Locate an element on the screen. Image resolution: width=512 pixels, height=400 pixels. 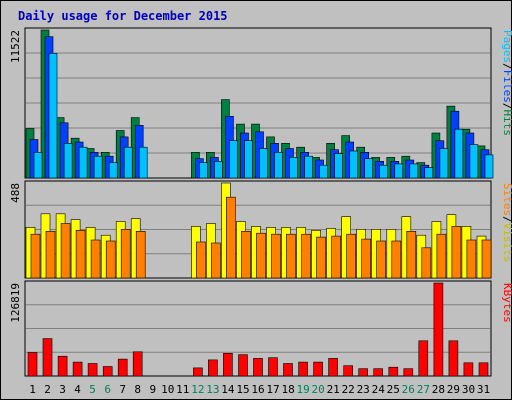
day-label: 5 is located at coordinates (92, 389).